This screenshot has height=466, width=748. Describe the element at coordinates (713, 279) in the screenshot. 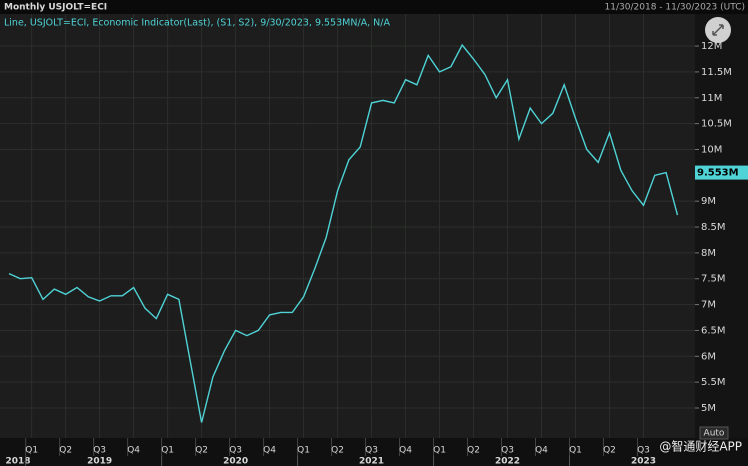

I see `y-tick-label: 7.5M` at that location.